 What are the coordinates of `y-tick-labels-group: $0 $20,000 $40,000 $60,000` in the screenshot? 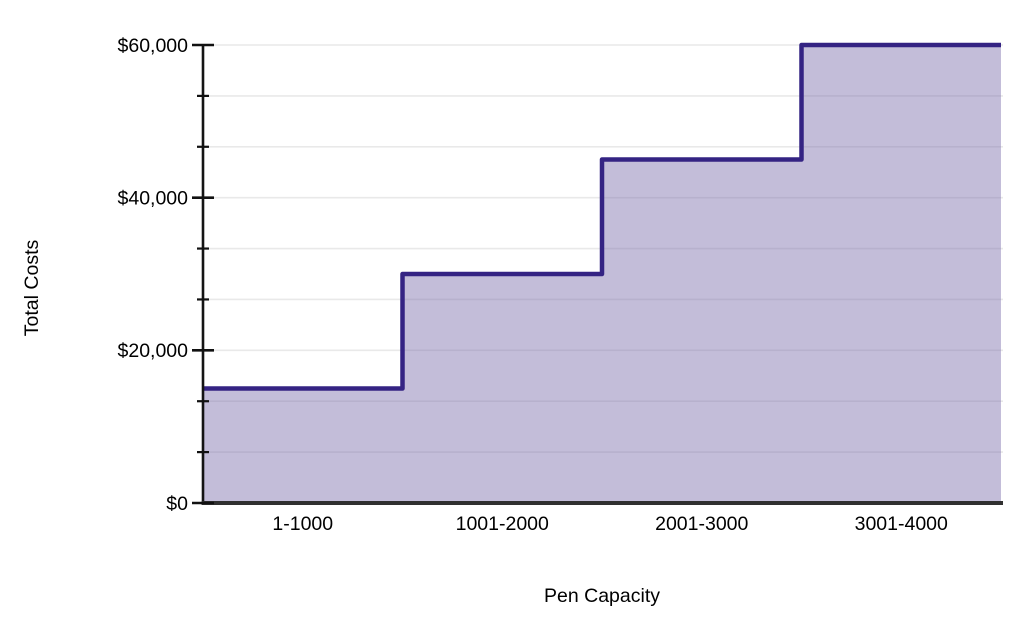 It's located at (153, 275).